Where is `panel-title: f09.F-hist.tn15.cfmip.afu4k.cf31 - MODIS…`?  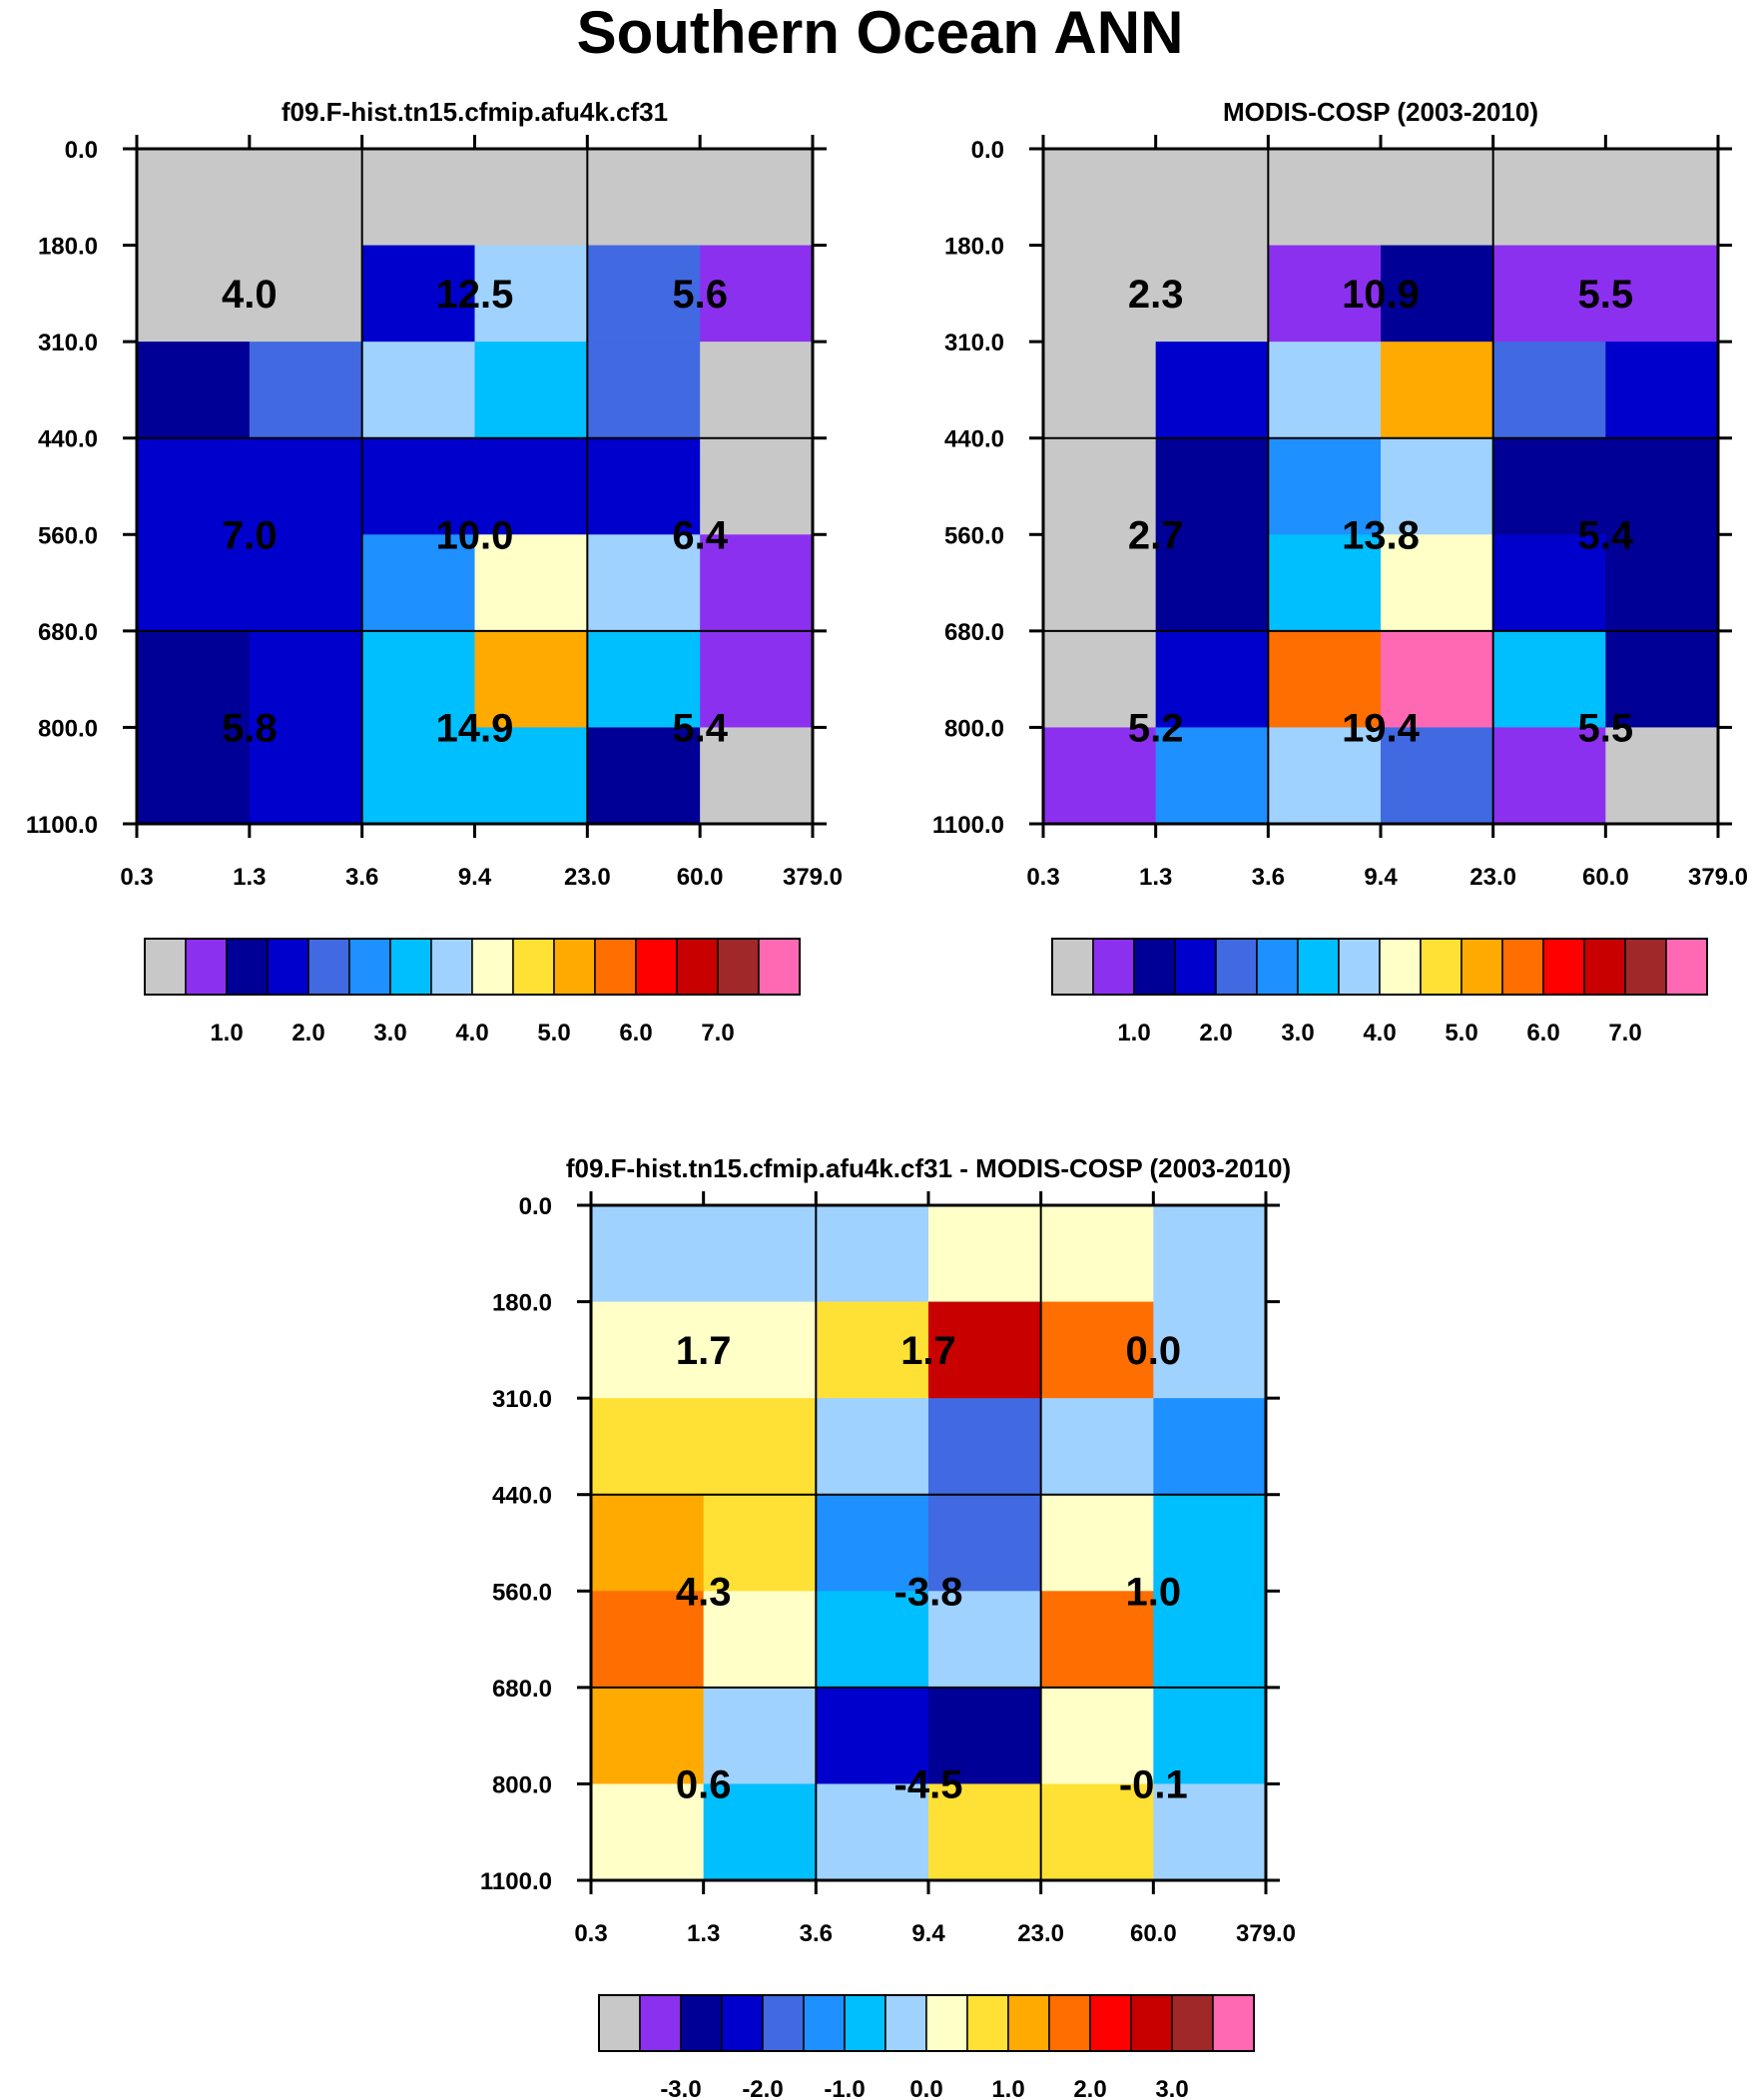 panel-title: f09.F-hist.tn15.cfmip.afu4k.cf31 - MODIS… is located at coordinates (928, 1168).